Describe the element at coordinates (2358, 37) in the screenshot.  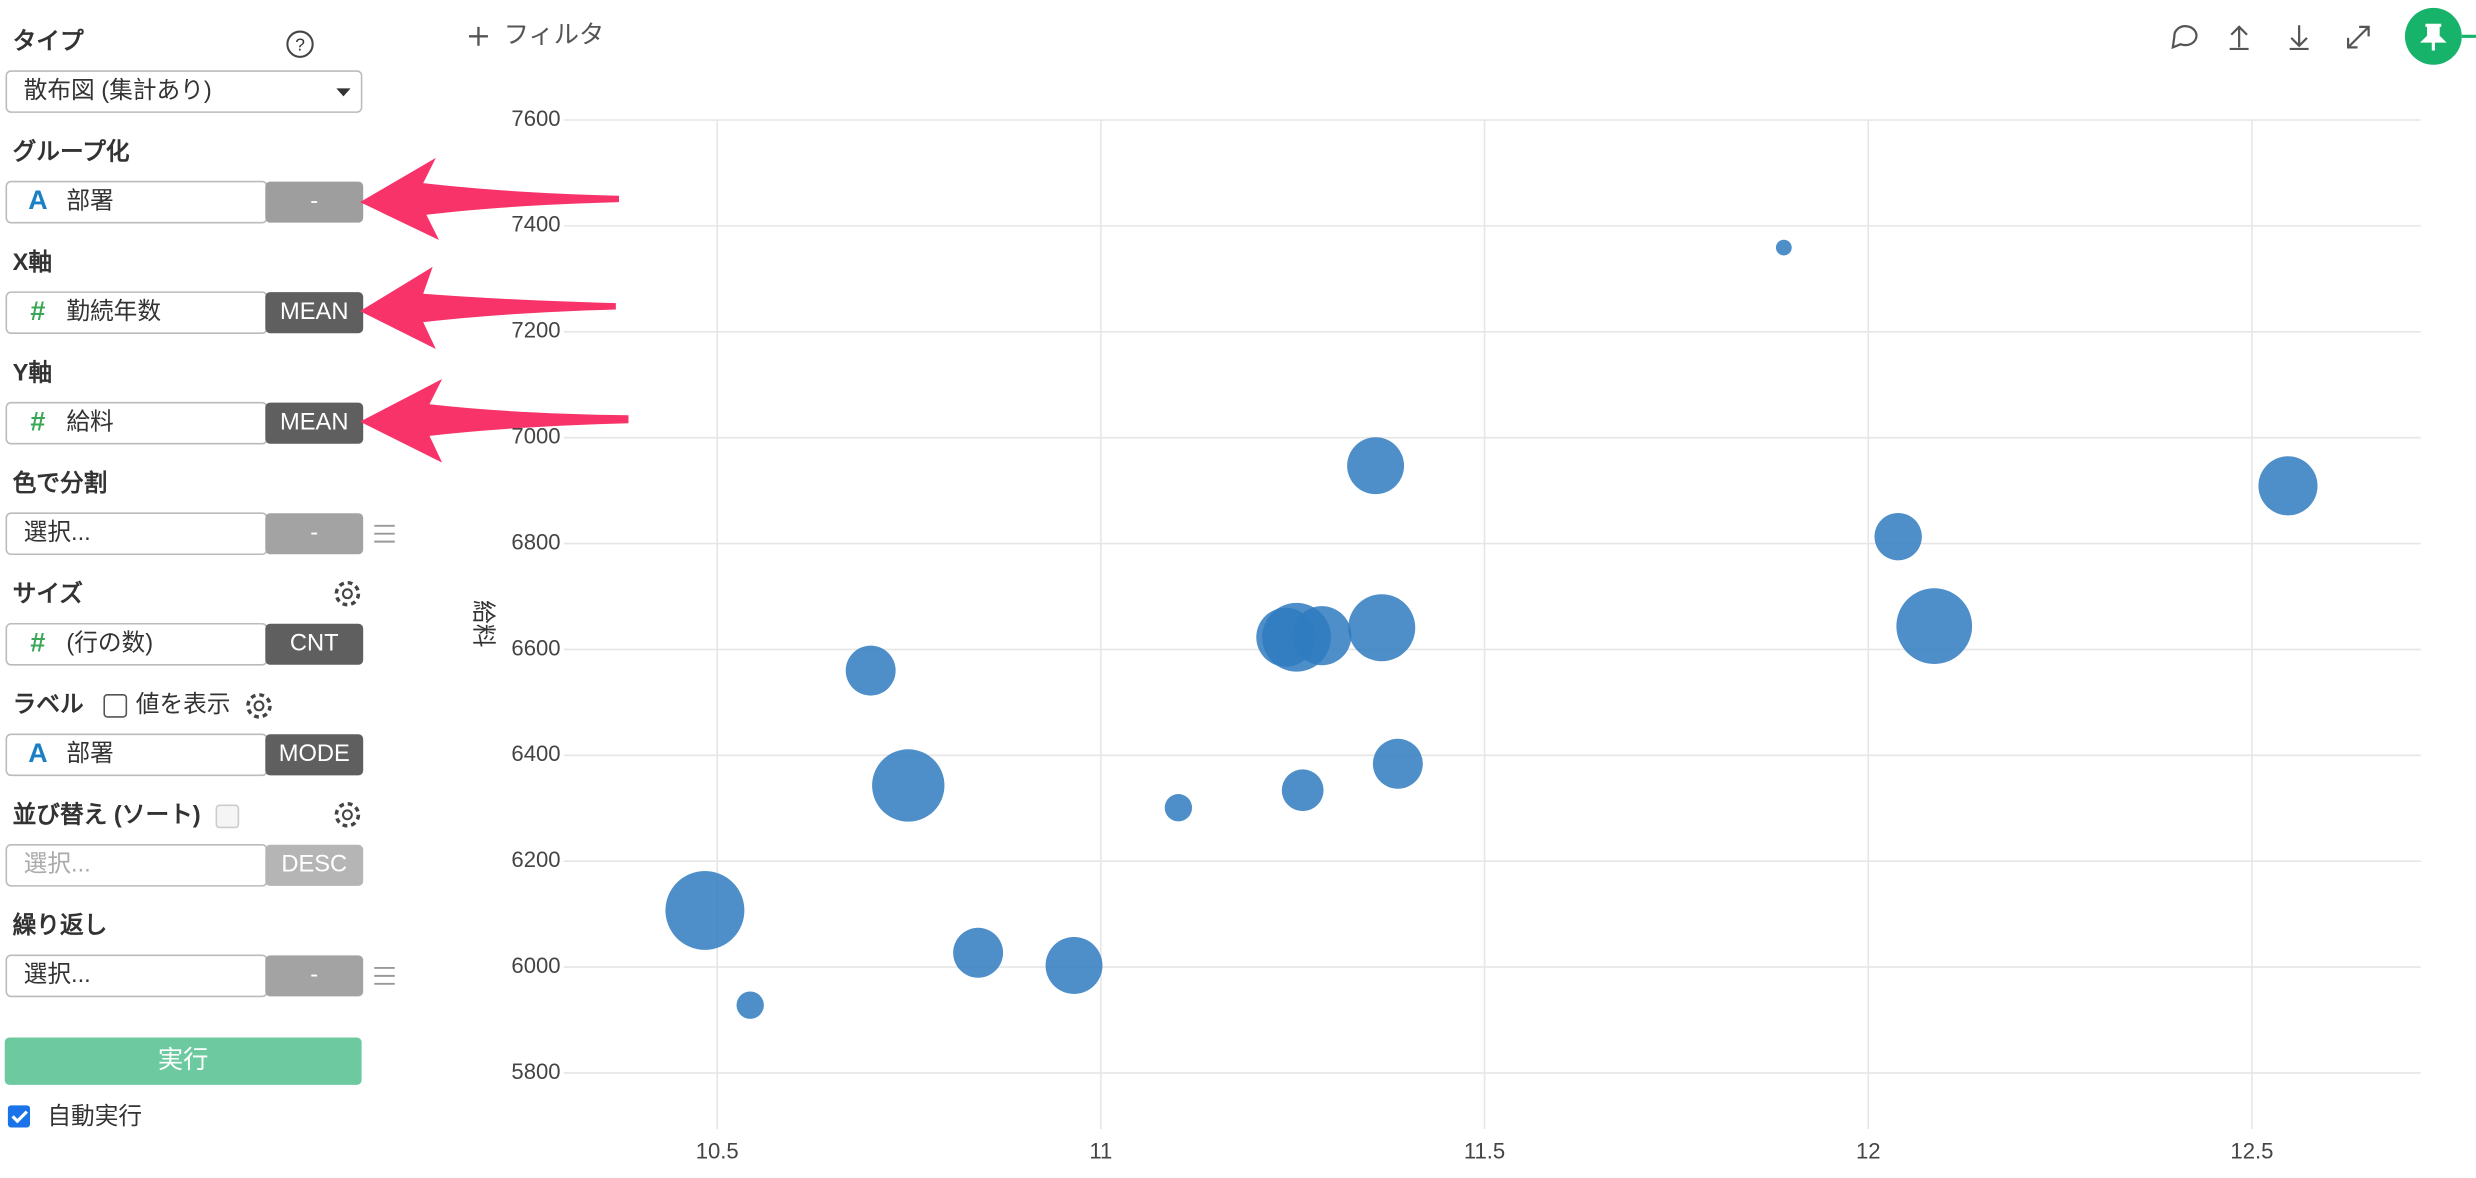
I see `expand-icon` at that location.